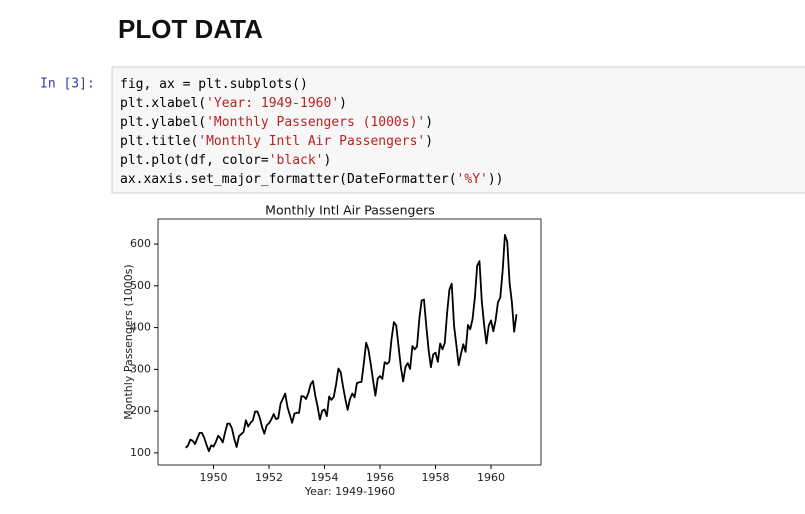  Describe the element at coordinates (315, 122) in the screenshot. I see `code-token: 'Monthly Passengers (1000s)'` at that location.